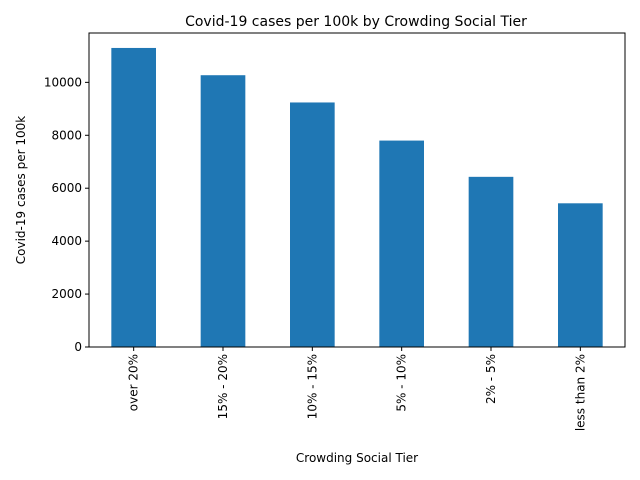  I want to click on x-tick-label: over 20%, so click(134, 382).